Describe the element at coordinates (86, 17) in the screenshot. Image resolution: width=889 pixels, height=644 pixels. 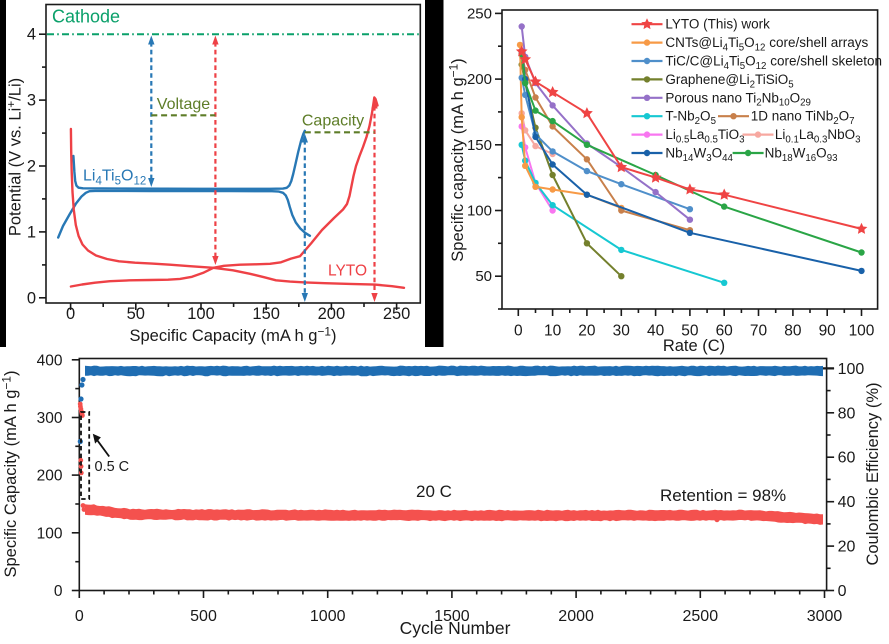
I see `svg-text: Cathode` at that location.